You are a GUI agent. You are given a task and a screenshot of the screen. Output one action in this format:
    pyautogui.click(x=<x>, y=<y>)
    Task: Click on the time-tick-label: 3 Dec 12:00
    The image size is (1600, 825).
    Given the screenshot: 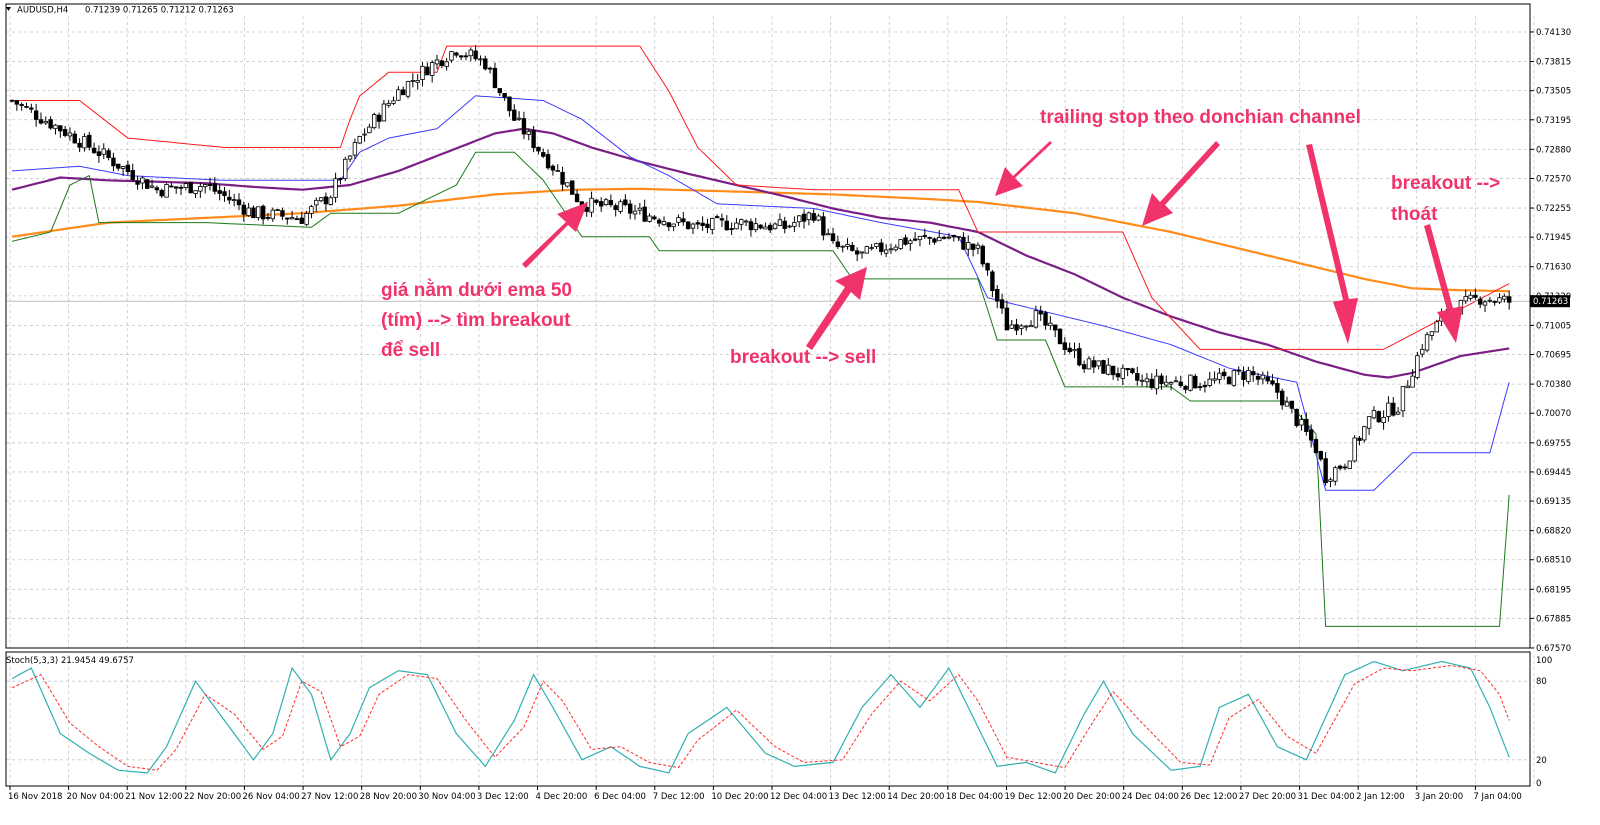 What is the action you would take?
    pyautogui.click(x=503, y=797)
    